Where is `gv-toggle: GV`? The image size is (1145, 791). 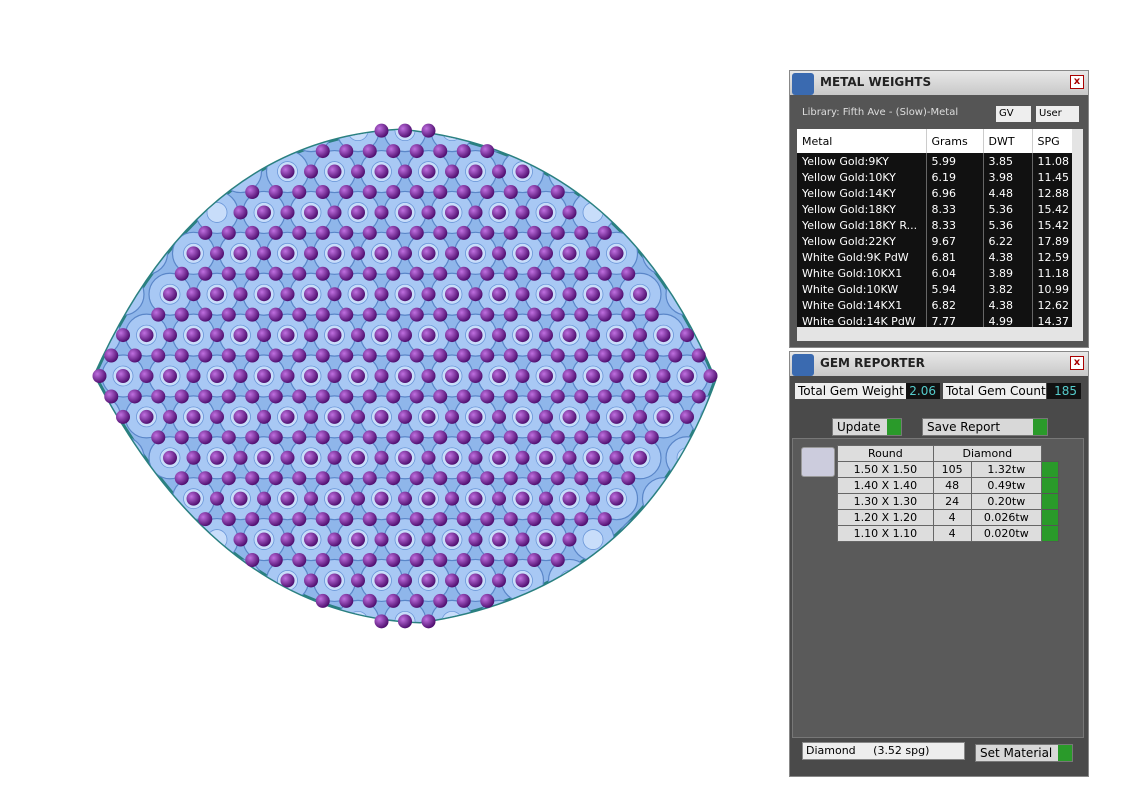 gv-toggle: GV is located at coordinates (1013, 114).